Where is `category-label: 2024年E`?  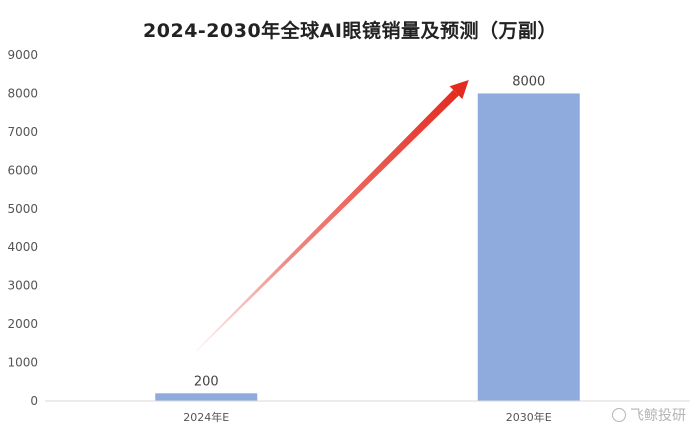 category-label: 2024年E is located at coordinates (206, 417).